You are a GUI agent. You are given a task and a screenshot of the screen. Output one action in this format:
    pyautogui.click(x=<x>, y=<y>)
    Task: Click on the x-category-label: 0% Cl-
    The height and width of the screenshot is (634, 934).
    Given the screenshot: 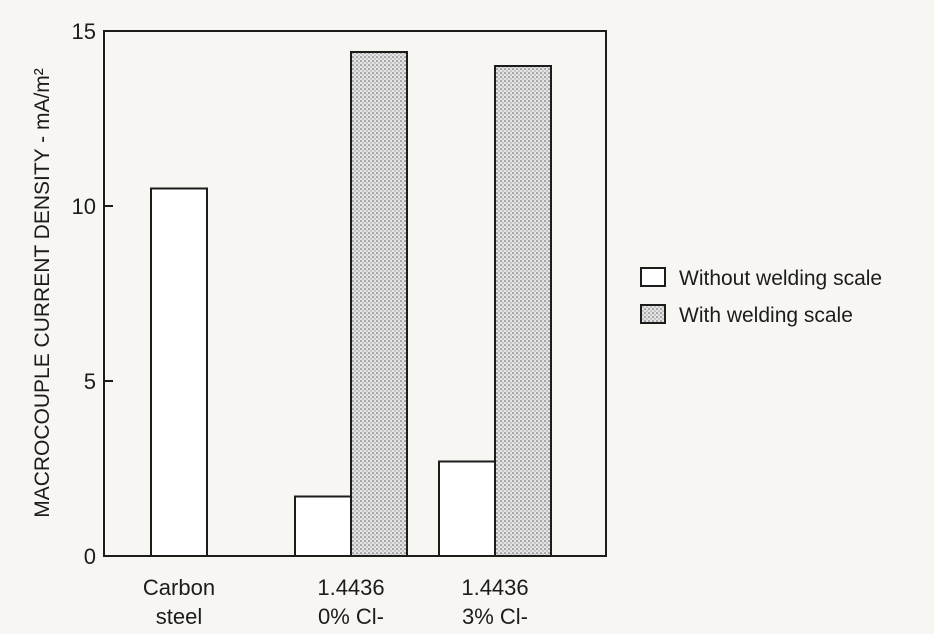 What is the action you would take?
    pyautogui.click(x=351, y=616)
    